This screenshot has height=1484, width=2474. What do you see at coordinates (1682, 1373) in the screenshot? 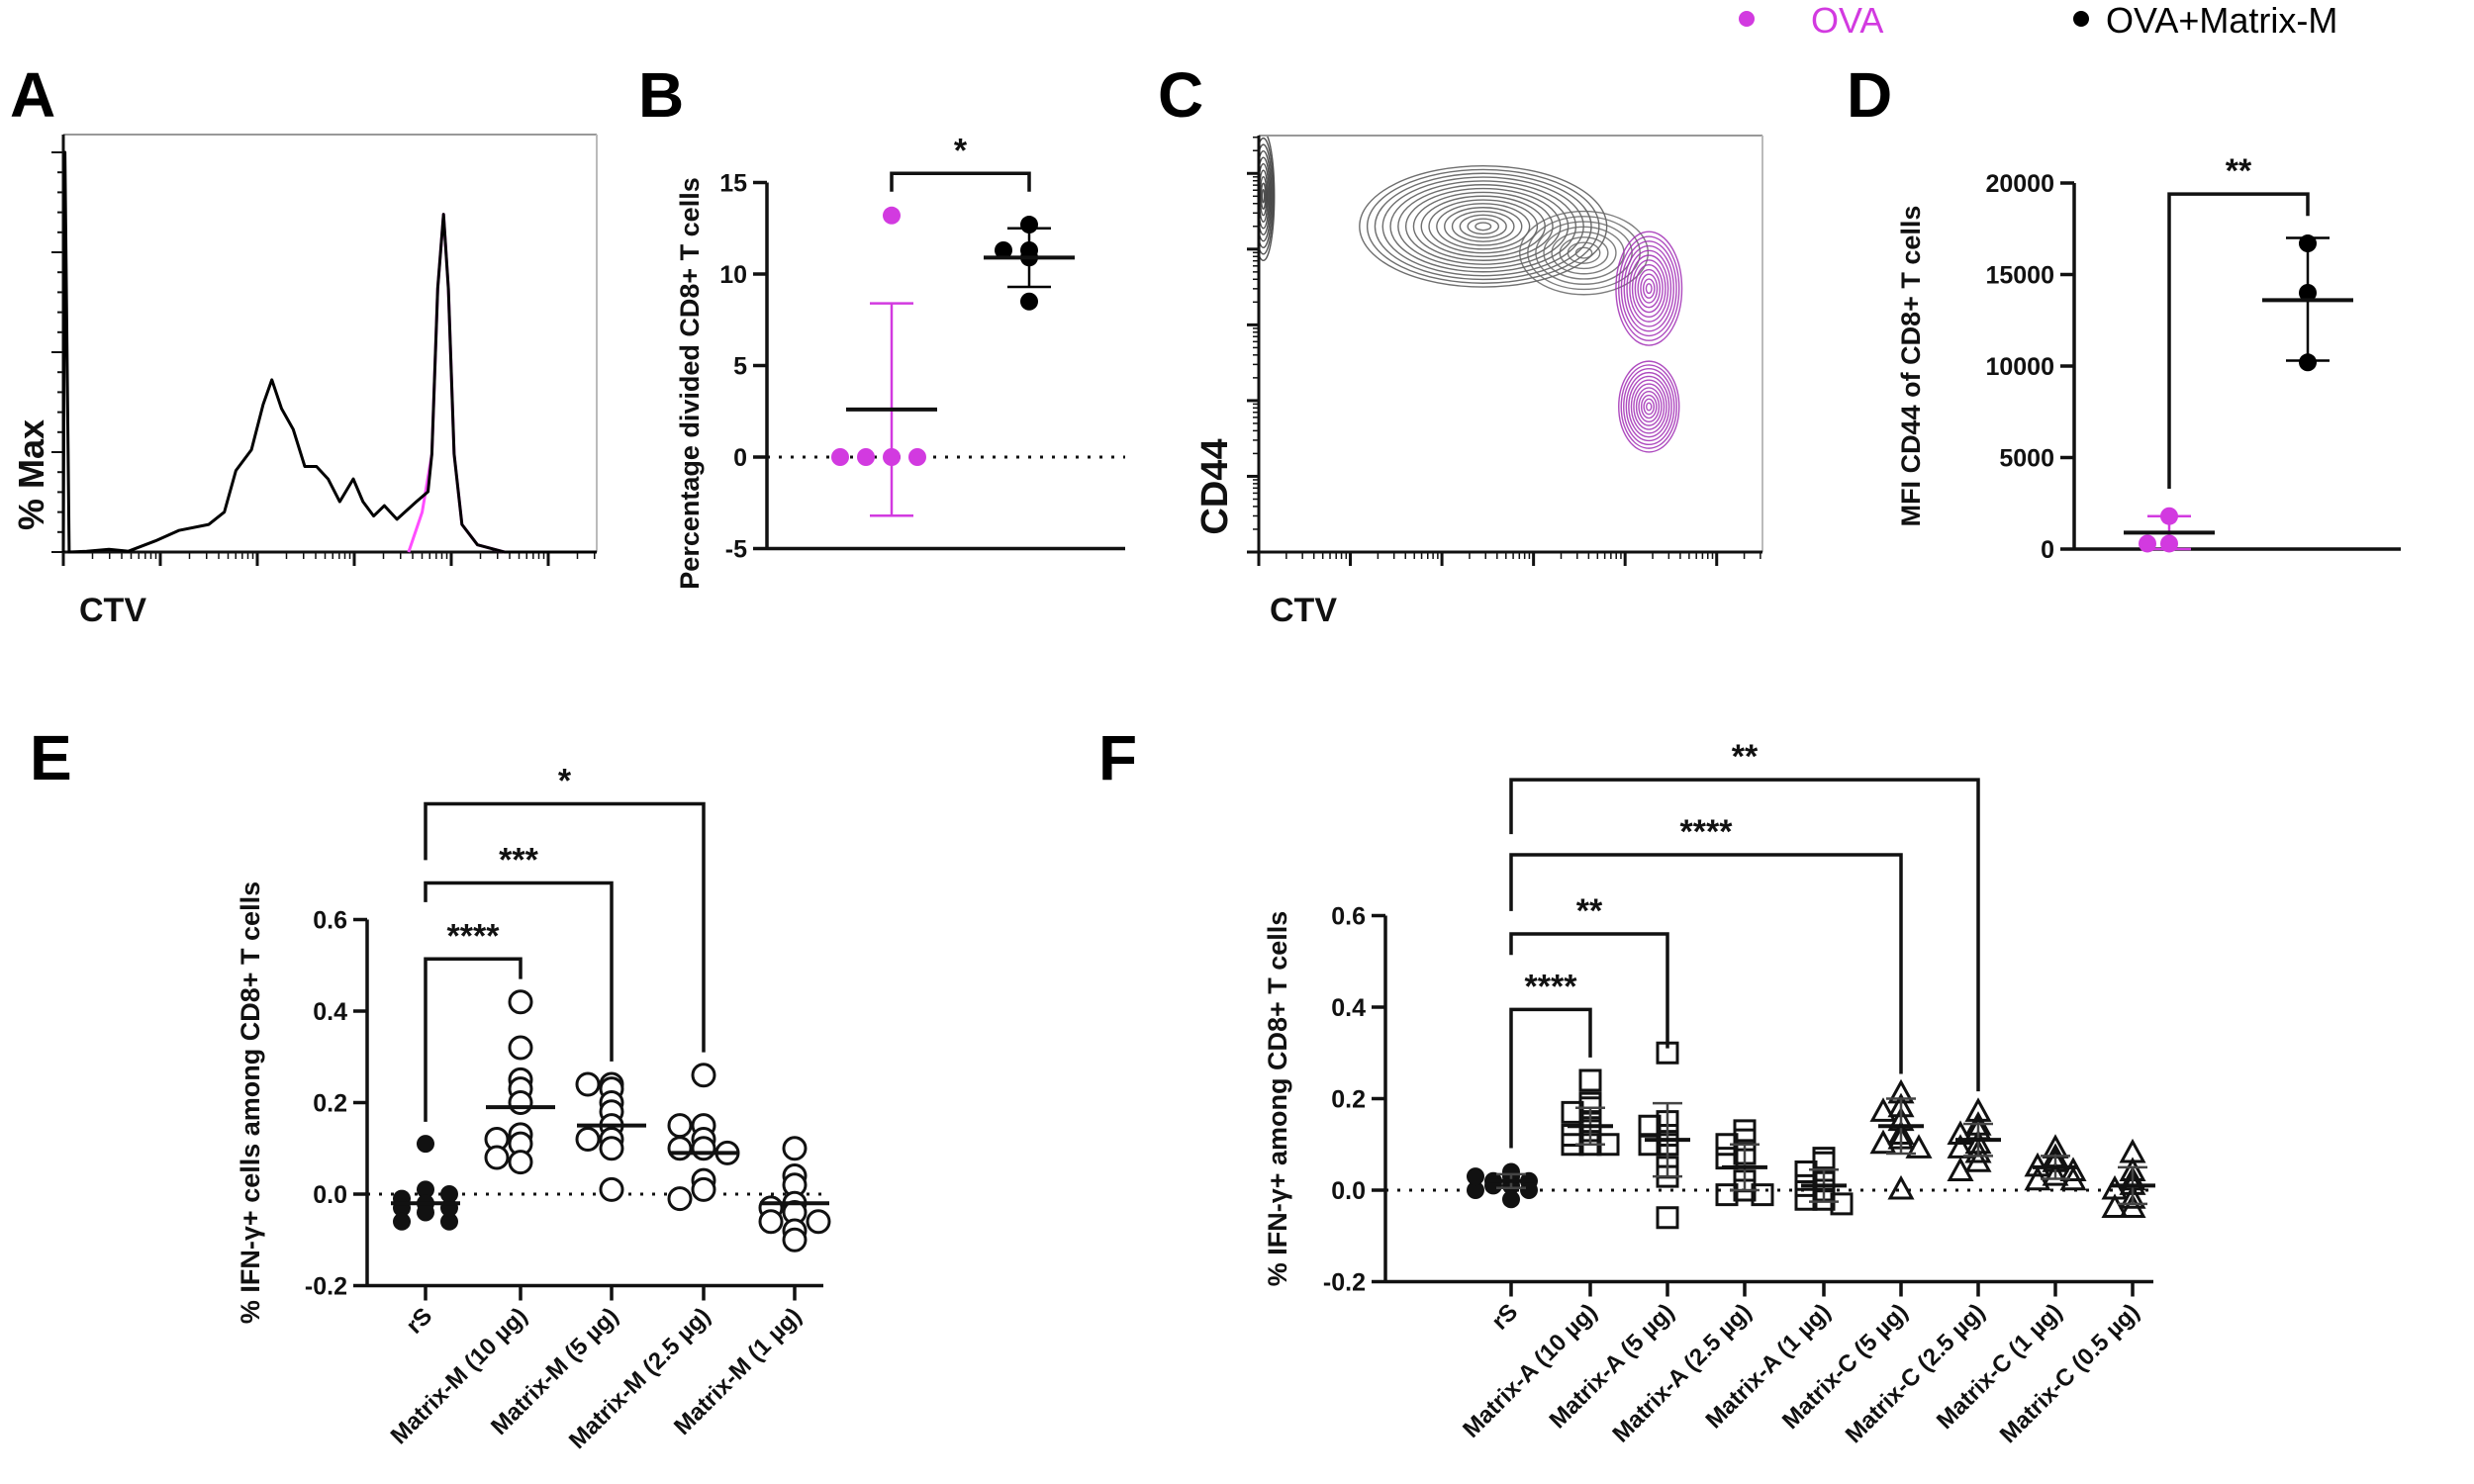
I see `panel-f-x-tick-label: Matrix-A (2.5 µg)` at bounding box center [1682, 1373].